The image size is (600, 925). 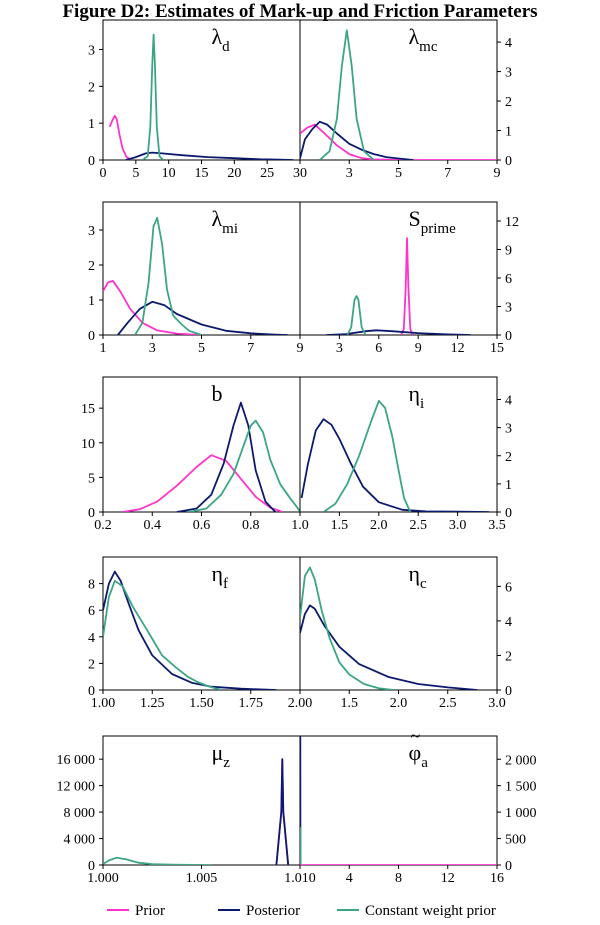 I want to click on panel-s_prime: 3 6 9 12 150 3 6 9 12 Sprime, so click(x=409, y=278).